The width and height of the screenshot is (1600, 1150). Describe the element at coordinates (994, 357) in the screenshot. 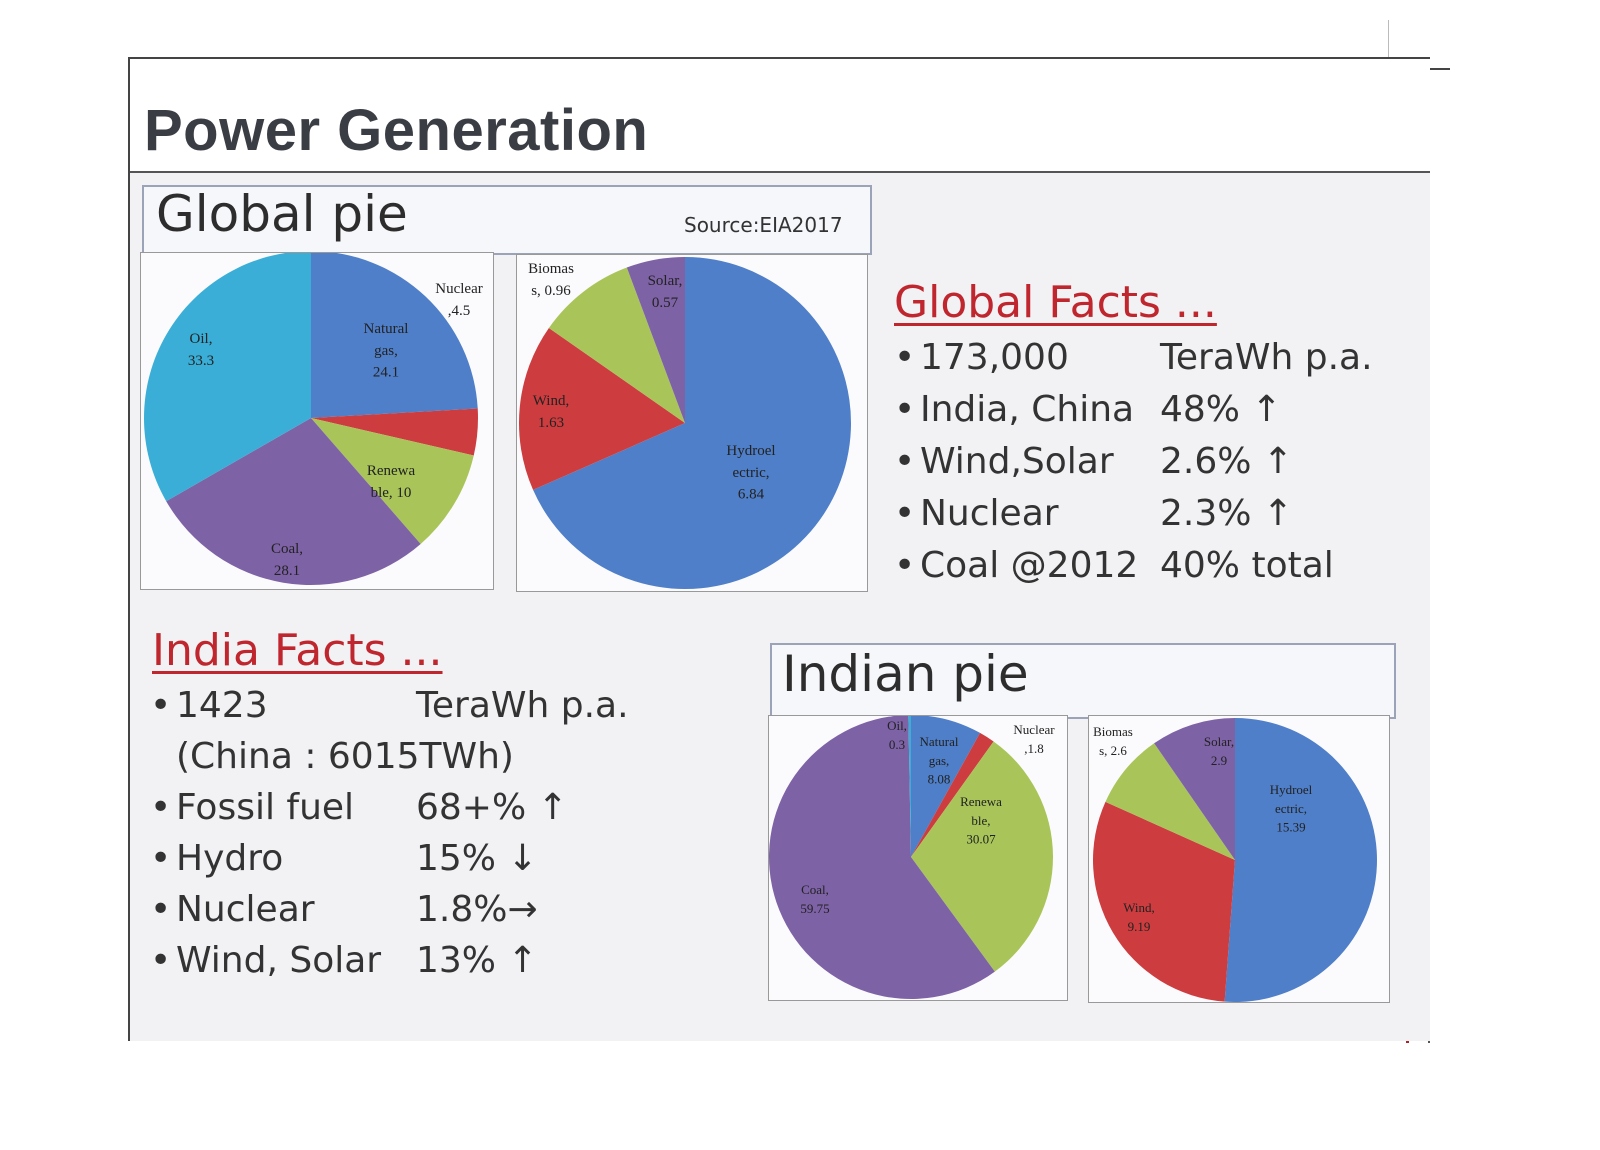

I see `fact-key: 173,000` at that location.